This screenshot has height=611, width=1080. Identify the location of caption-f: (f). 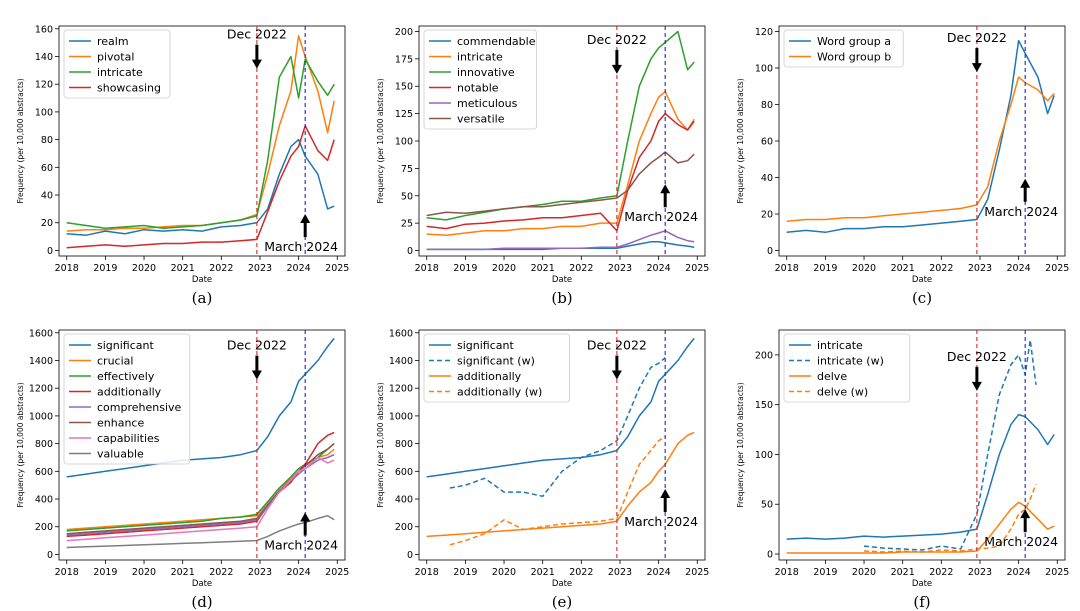
(922, 602).